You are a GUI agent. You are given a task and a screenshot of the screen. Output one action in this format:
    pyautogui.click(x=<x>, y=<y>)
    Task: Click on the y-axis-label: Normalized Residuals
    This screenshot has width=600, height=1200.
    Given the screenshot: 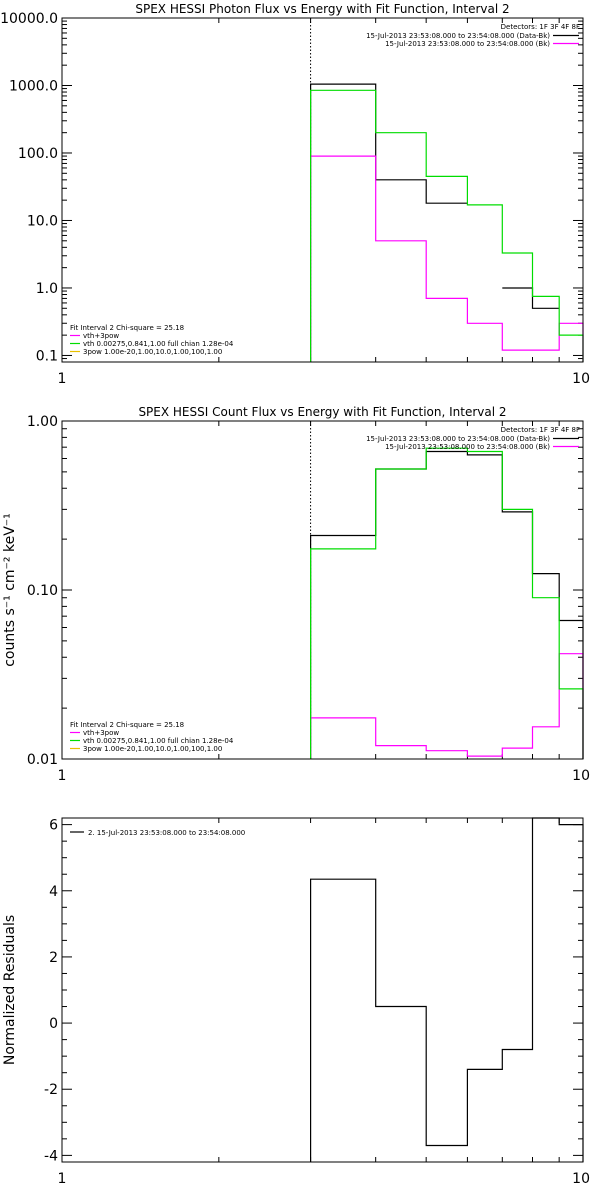 What is the action you would take?
    pyautogui.click(x=10, y=990)
    